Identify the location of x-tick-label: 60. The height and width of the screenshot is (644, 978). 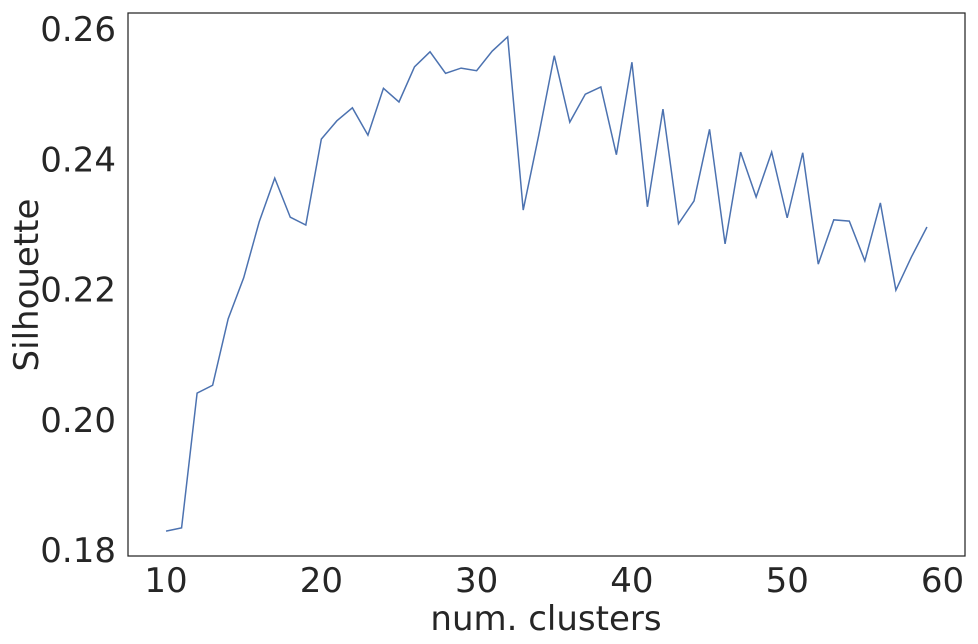
(942, 581).